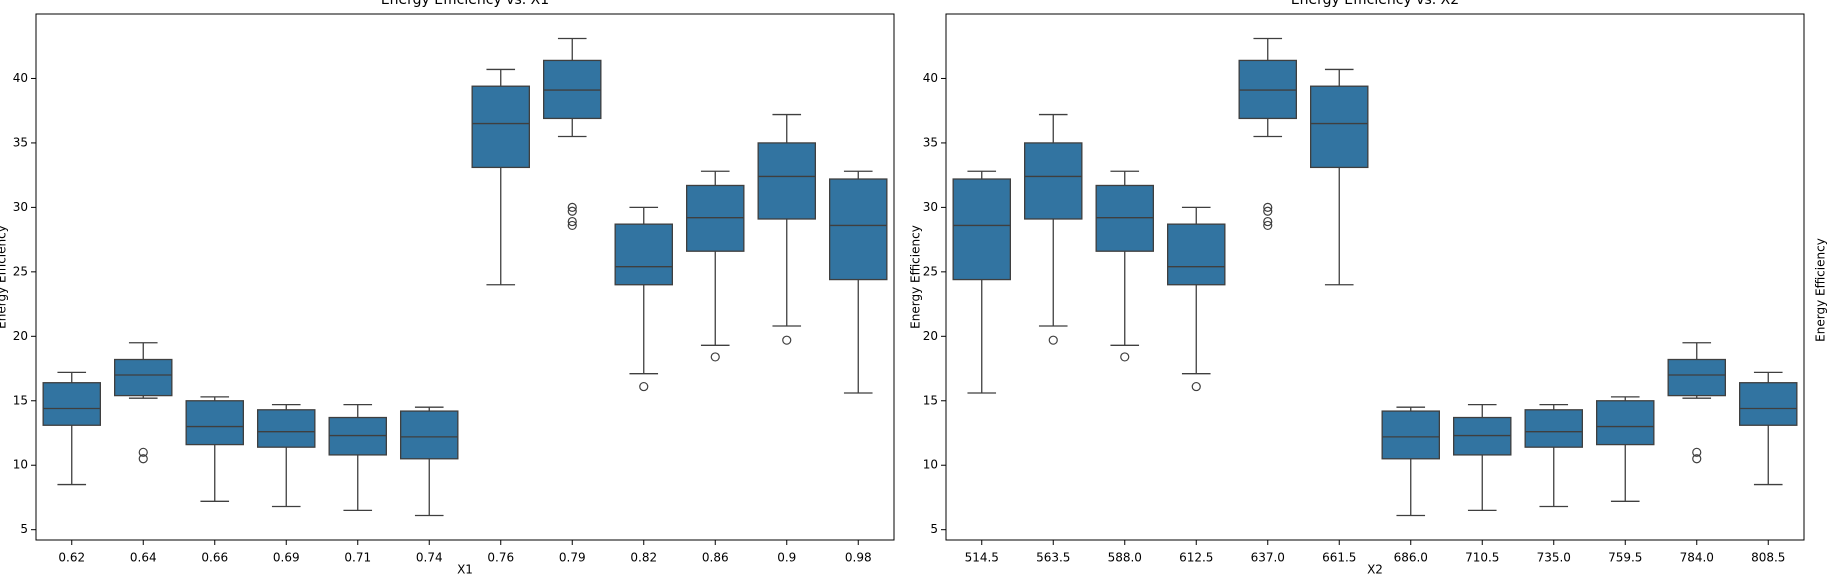  Describe the element at coordinates (1339, 558) in the screenshot. I see `x-tick-label: 661.5` at that location.